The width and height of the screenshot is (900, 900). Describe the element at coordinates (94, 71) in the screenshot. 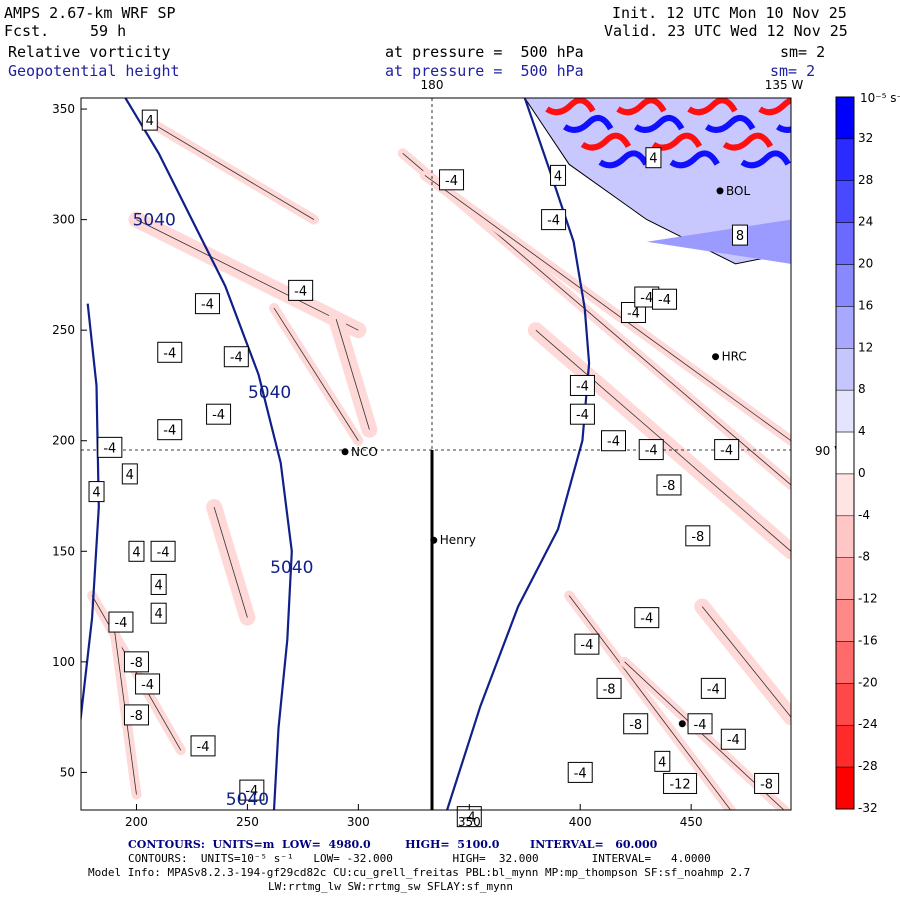

I see `field2-name: Geopotential height` at that location.